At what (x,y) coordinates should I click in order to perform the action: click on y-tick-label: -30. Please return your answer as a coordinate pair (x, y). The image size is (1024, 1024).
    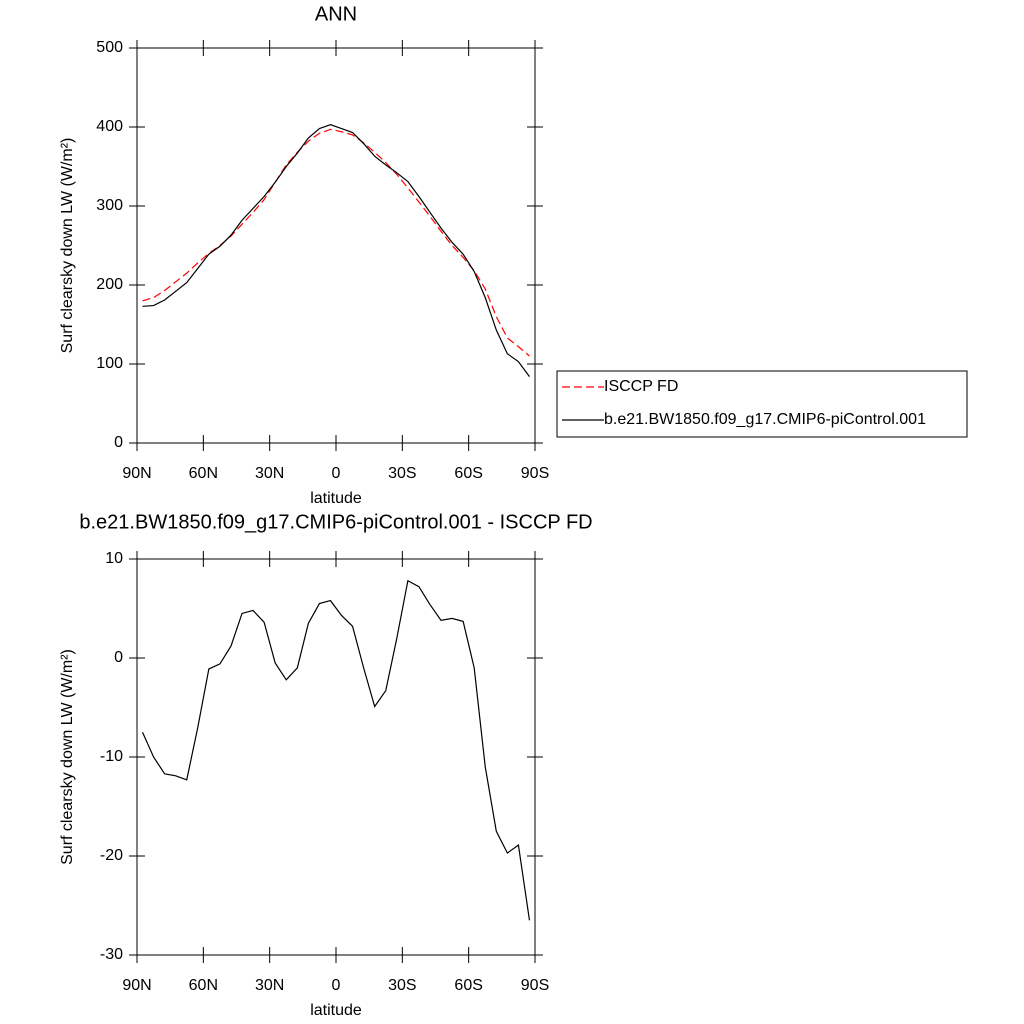
    Looking at the image, I should click on (111, 954).